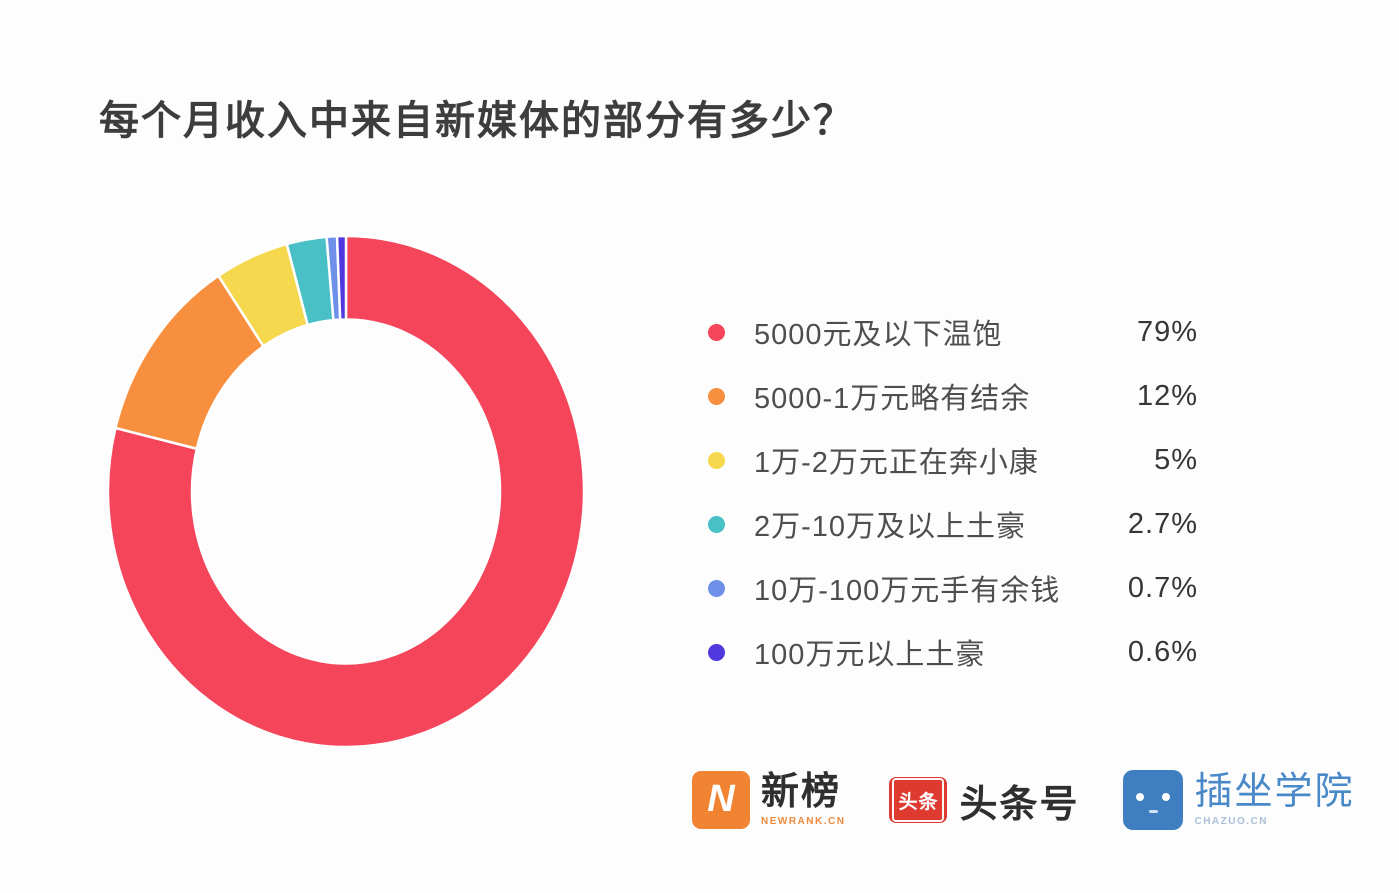 The height and width of the screenshot is (893, 1399). What do you see at coordinates (477, 121) in the screenshot?
I see `page-title: 每个月收入中来自新媒体的部分有多少？` at bounding box center [477, 121].